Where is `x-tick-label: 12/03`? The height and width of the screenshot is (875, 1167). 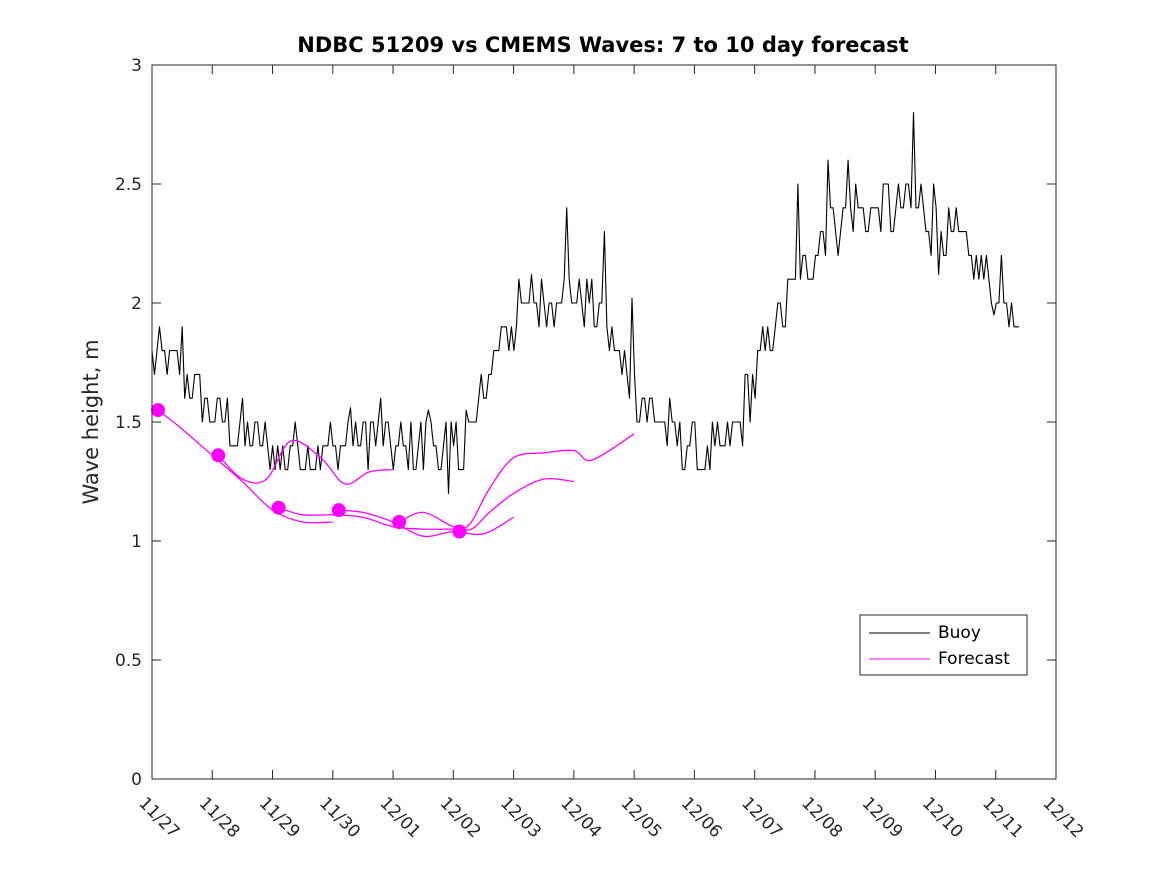 x-tick-label: 12/03 is located at coordinates (520, 817).